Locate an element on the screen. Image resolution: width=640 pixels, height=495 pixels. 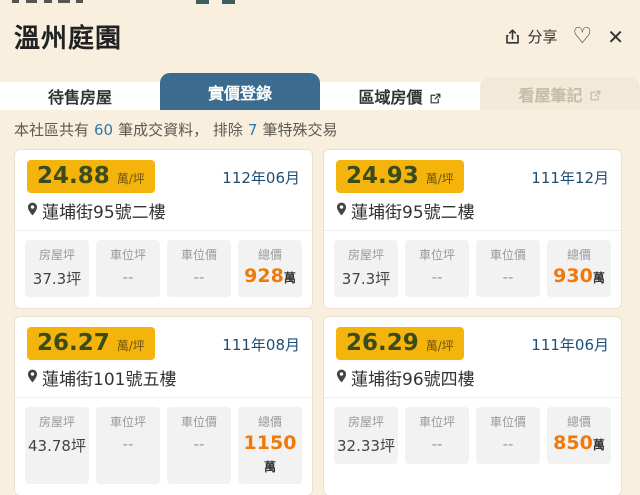
tab-viewing-notes: 看屋筆記 is located at coordinates (560, 93).